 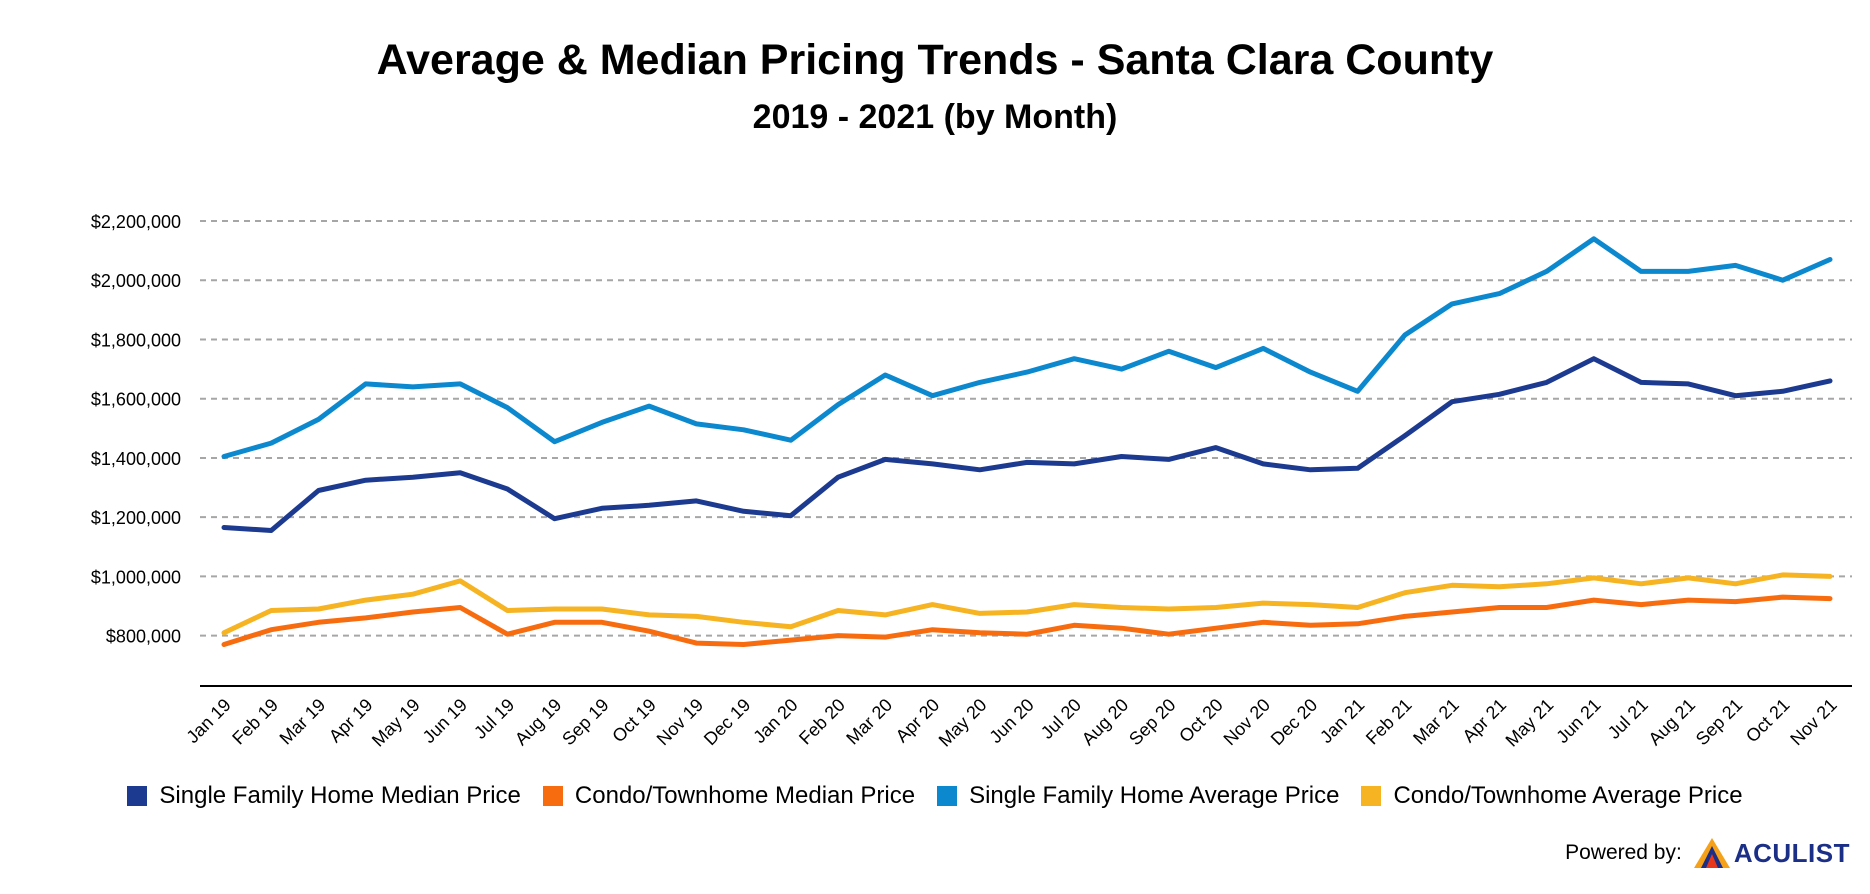 What do you see at coordinates (935, 117) in the screenshot?
I see `chart-subtitle: 2019 - 2021 (by Month)` at bounding box center [935, 117].